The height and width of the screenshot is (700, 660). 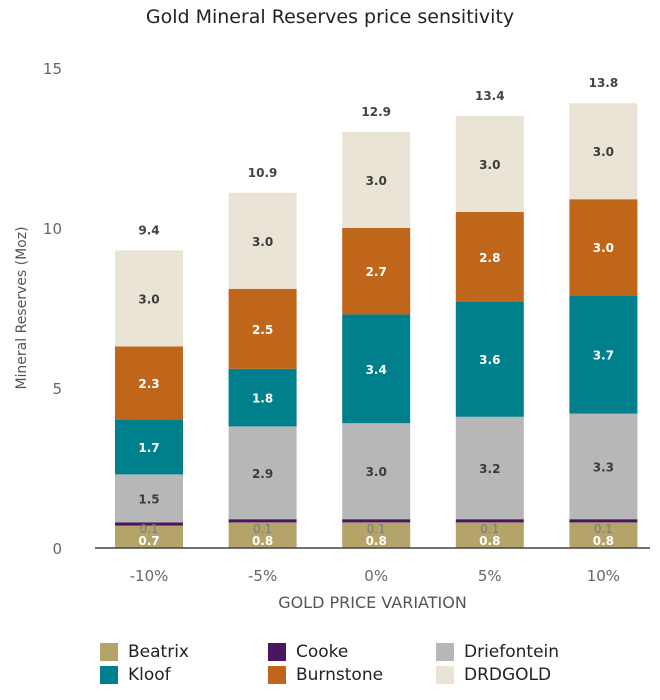 I want to click on legend-item-drdgold: DRDGOLD, so click(x=493, y=675).